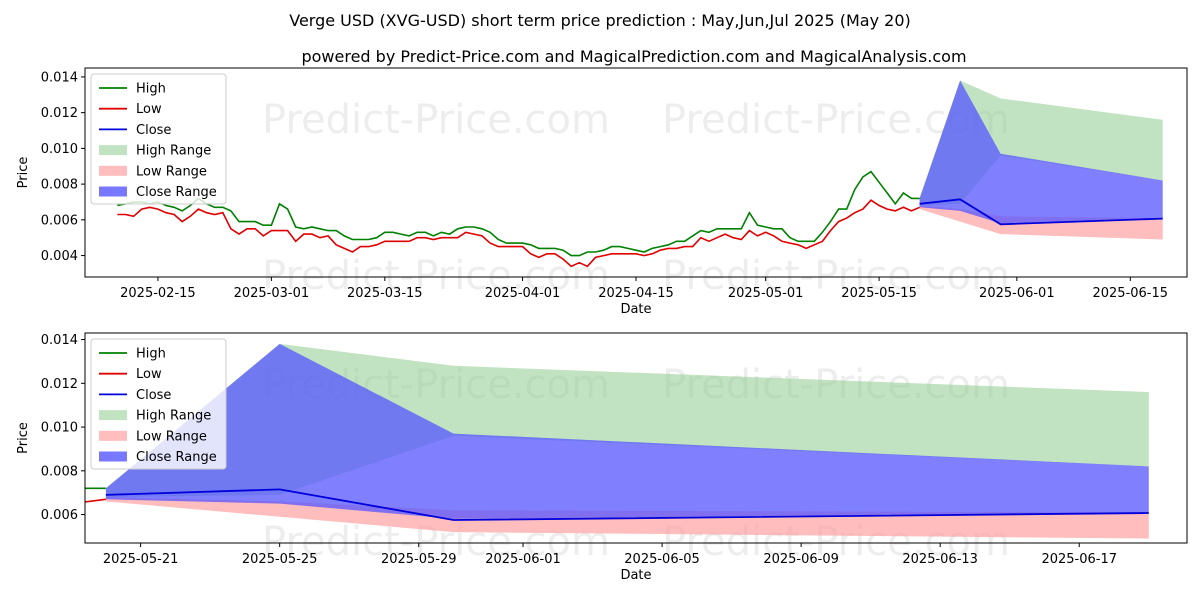 The image size is (1200, 600). Describe the element at coordinates (59, 340) in the screenshot. I see `bottom-y-tick-label: 0.014` at that location.